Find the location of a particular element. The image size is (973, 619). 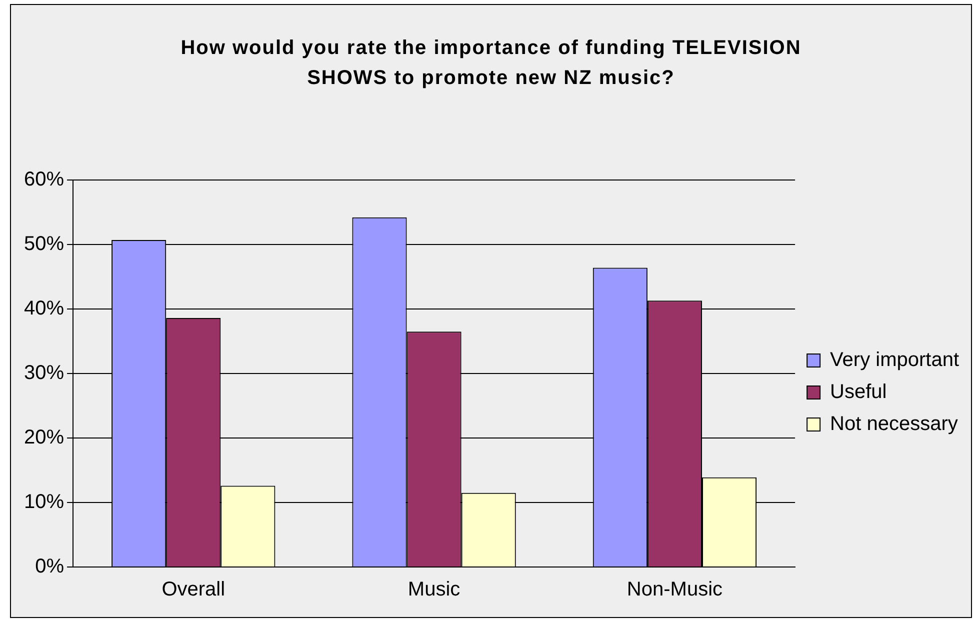

legend-label: Not necessary is located at coordinates (894, 424).